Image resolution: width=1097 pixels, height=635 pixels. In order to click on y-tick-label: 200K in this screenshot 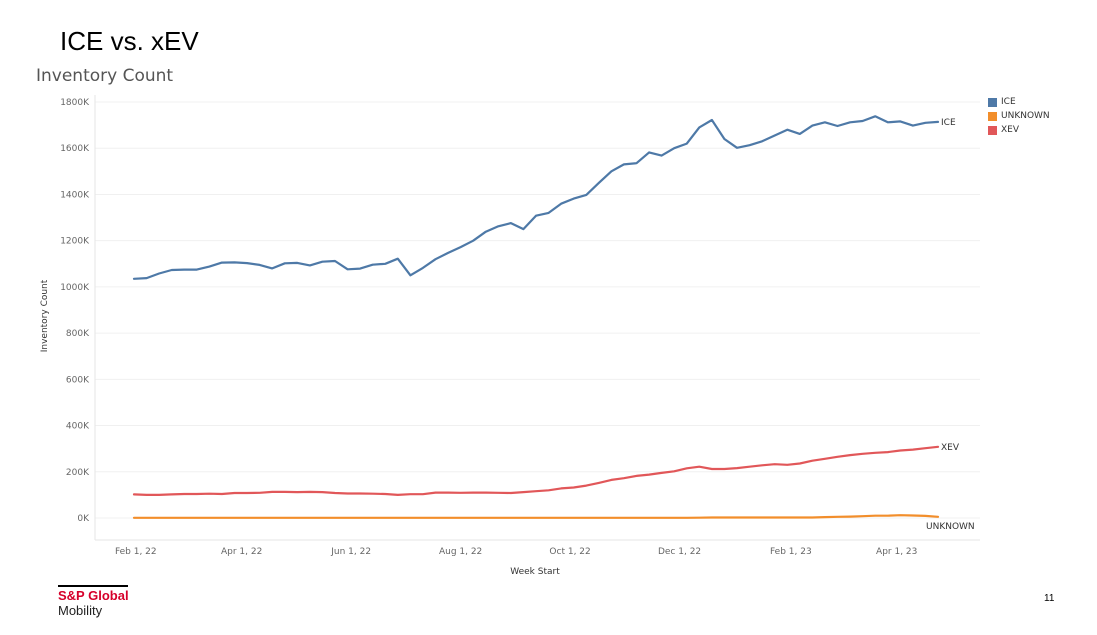, I will do `click(78, 473)`.